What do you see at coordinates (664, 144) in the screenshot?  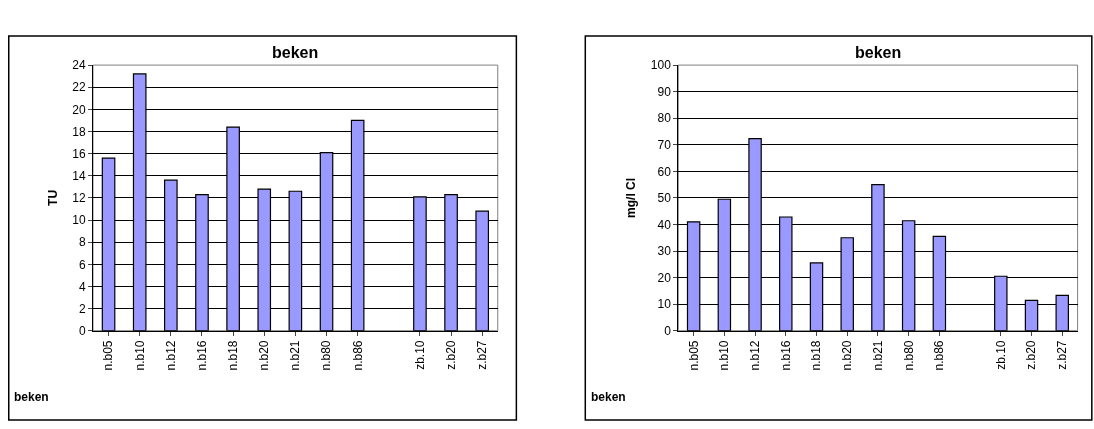 I see `y-tick-label: 70` at bounding box center [664, 144].